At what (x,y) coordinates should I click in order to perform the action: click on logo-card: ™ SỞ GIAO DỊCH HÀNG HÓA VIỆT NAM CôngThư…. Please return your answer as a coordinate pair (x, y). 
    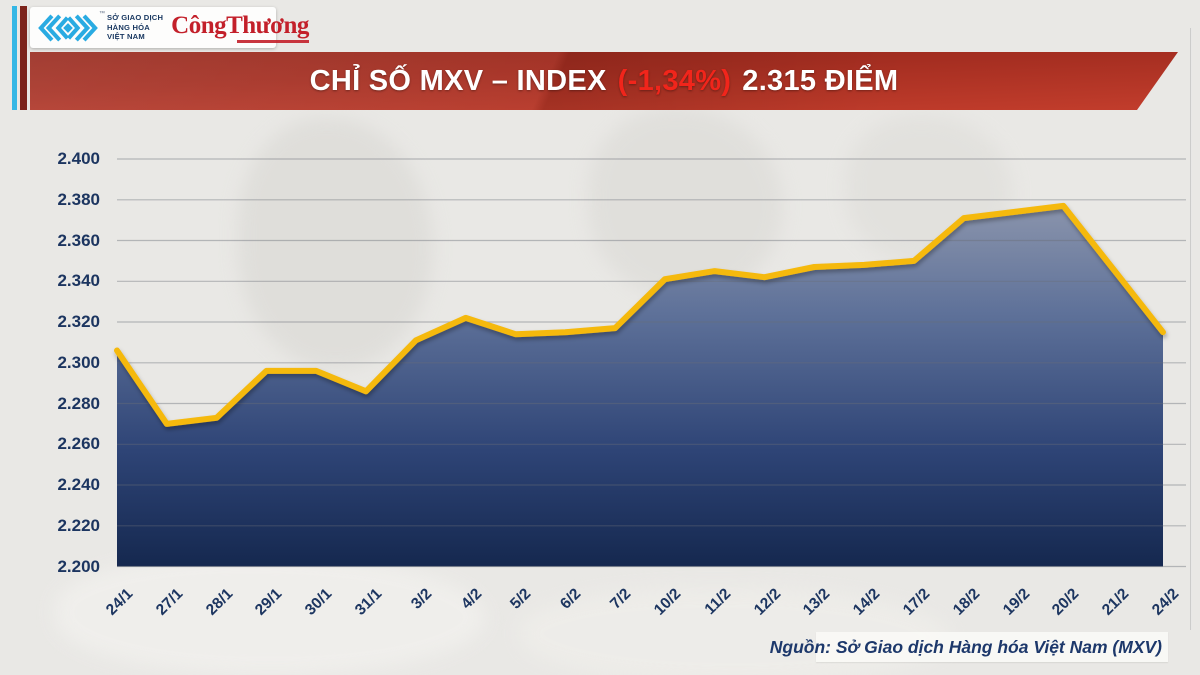
    Looking at the image, I should click on (169, 27).